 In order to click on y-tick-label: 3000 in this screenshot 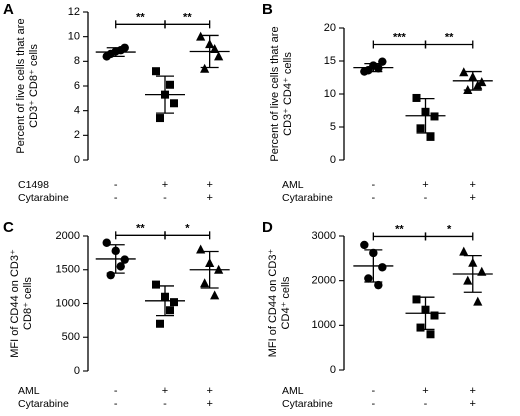, I will do `click(324, 236)`.